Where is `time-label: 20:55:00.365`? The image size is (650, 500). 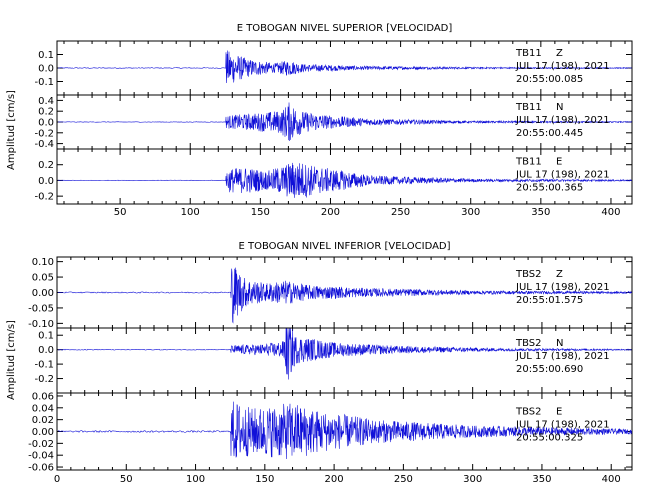
time-label: 20:55:00.365 is located at coordinates (549, 187).